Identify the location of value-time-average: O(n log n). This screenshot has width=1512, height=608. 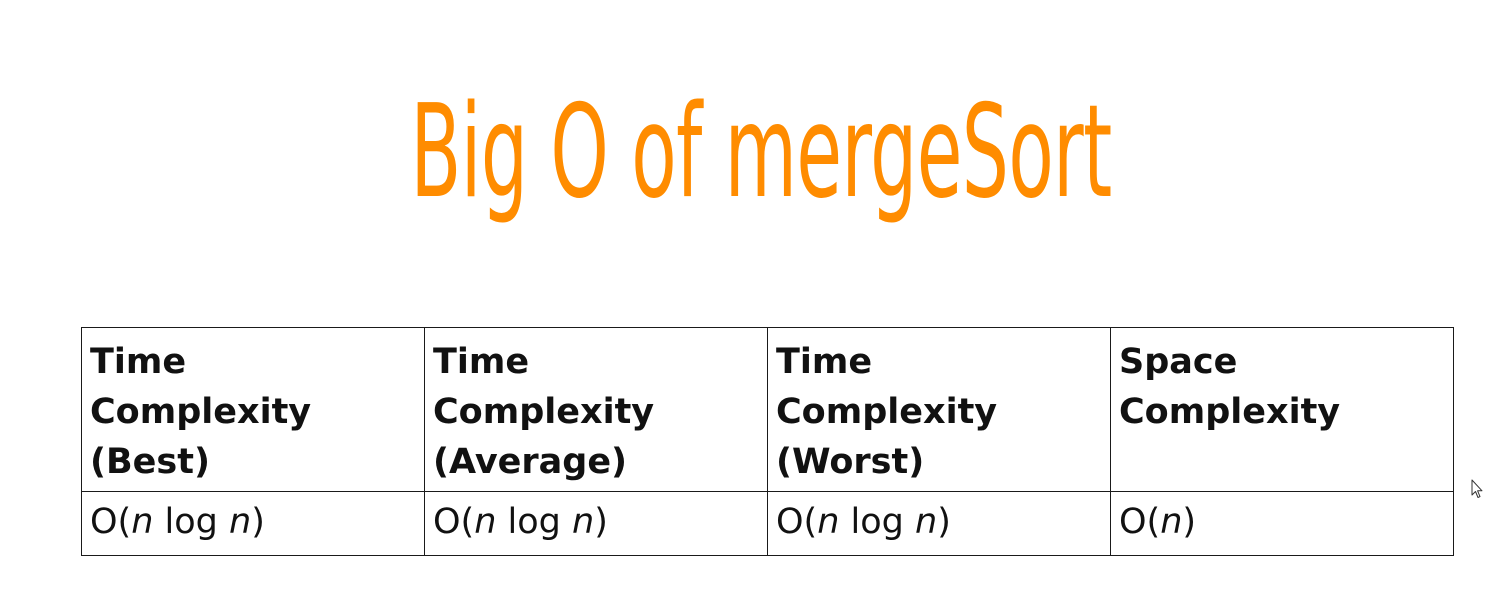
(596, 523).